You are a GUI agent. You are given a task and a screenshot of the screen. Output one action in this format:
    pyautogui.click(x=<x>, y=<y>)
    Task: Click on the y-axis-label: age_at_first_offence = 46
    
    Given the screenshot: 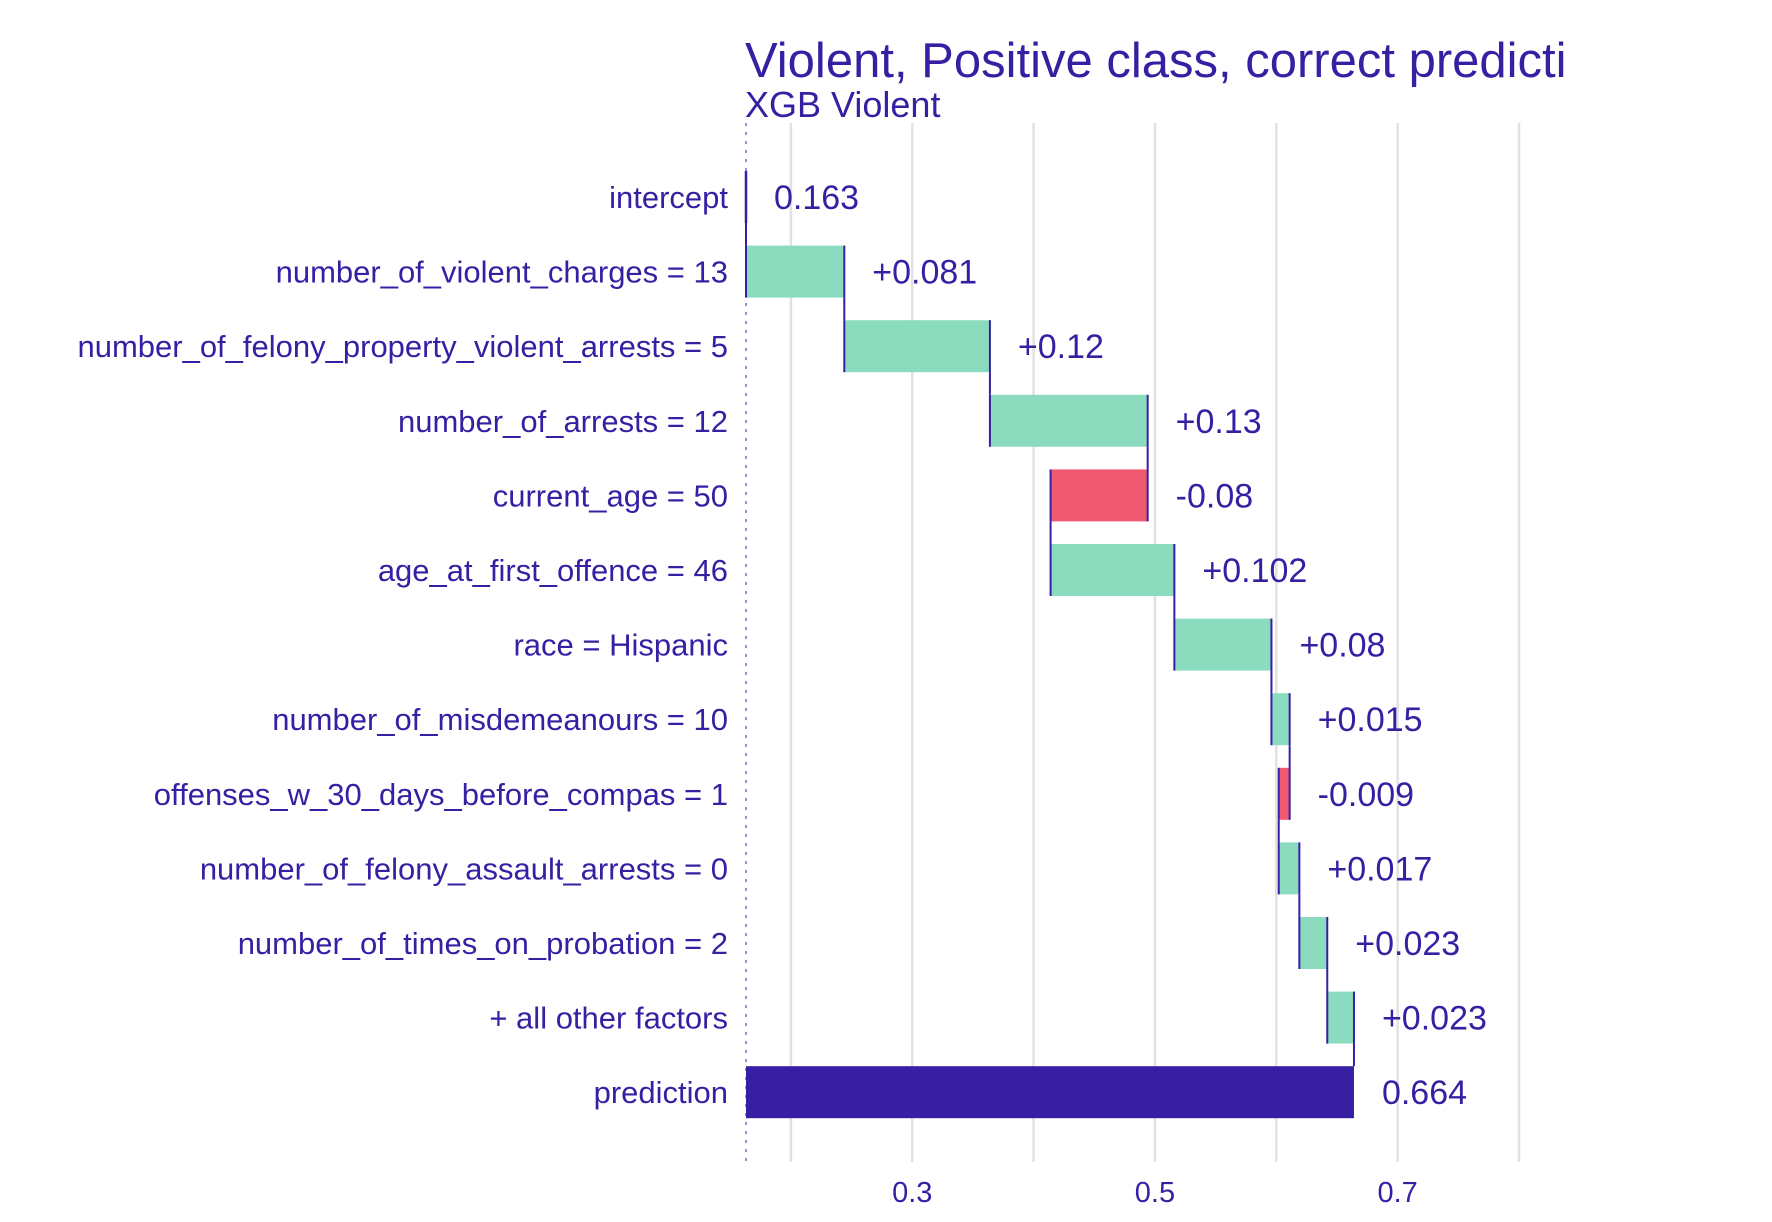 What is the action you would take?
    pyautogui.click(x=553, y=570)
    